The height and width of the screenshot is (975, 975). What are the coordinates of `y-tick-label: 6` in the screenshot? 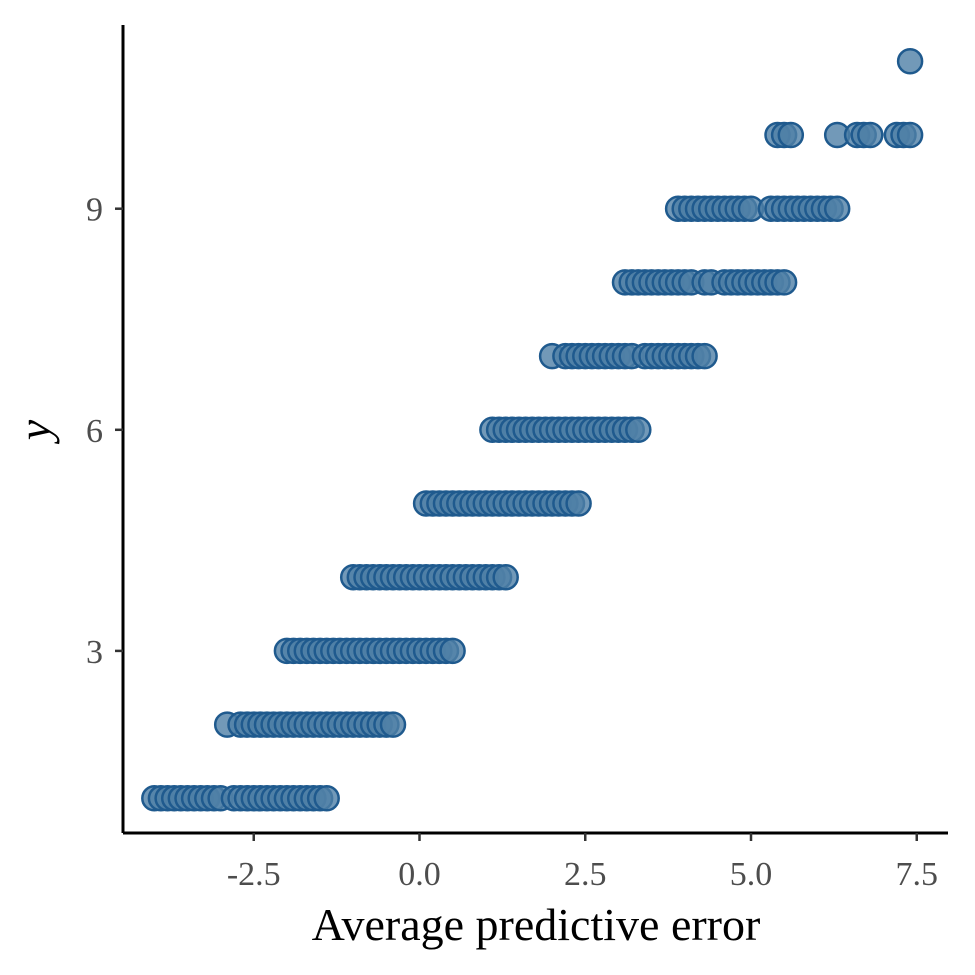 It's located at (94, 431).